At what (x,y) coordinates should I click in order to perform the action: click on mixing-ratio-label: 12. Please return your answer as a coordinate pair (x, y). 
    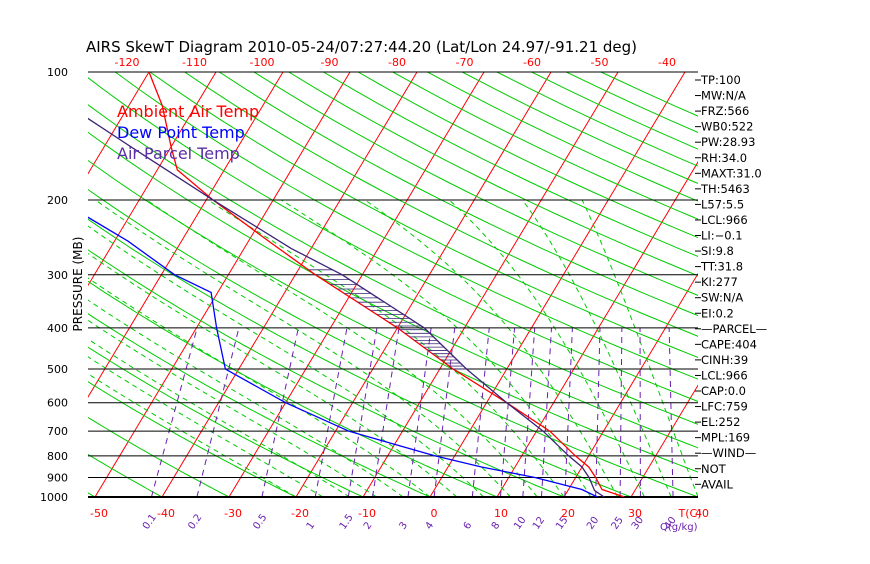
    Looking at the image, I should click on (539, 523).